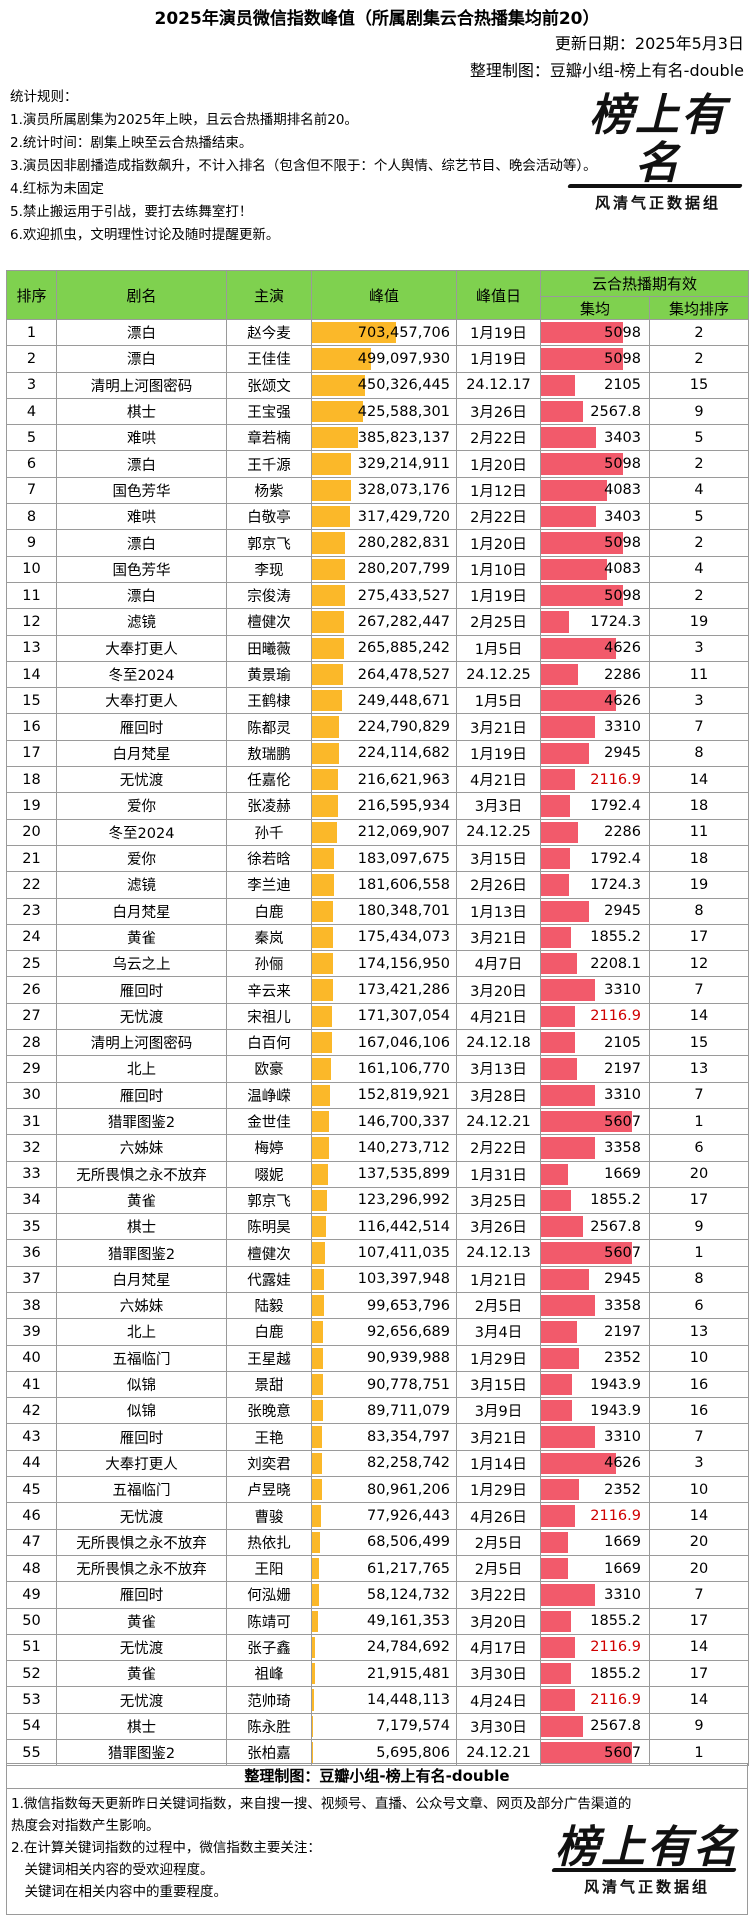 The image size is (754, 1918). Describe the element at coordinates (384, 1305) in the screenshot. I see `peak-cell: 99,653,796` at that location.